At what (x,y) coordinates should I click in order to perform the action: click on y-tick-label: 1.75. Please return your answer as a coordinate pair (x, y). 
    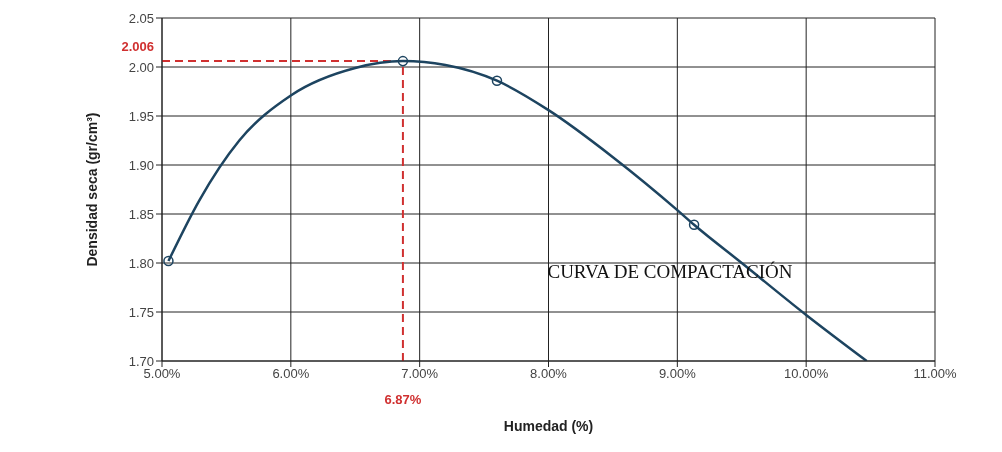
    Looking at the image, I should click on (141, 312).